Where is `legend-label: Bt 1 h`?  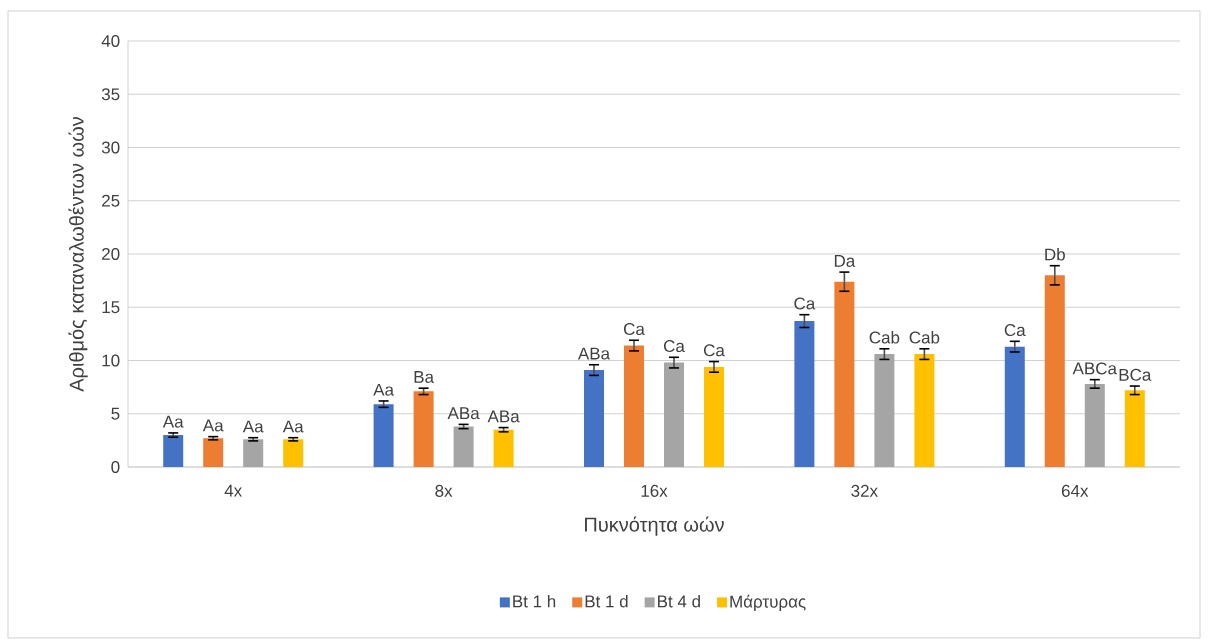 legend-label: Bt 1 h is located at coordinates (534, 601).